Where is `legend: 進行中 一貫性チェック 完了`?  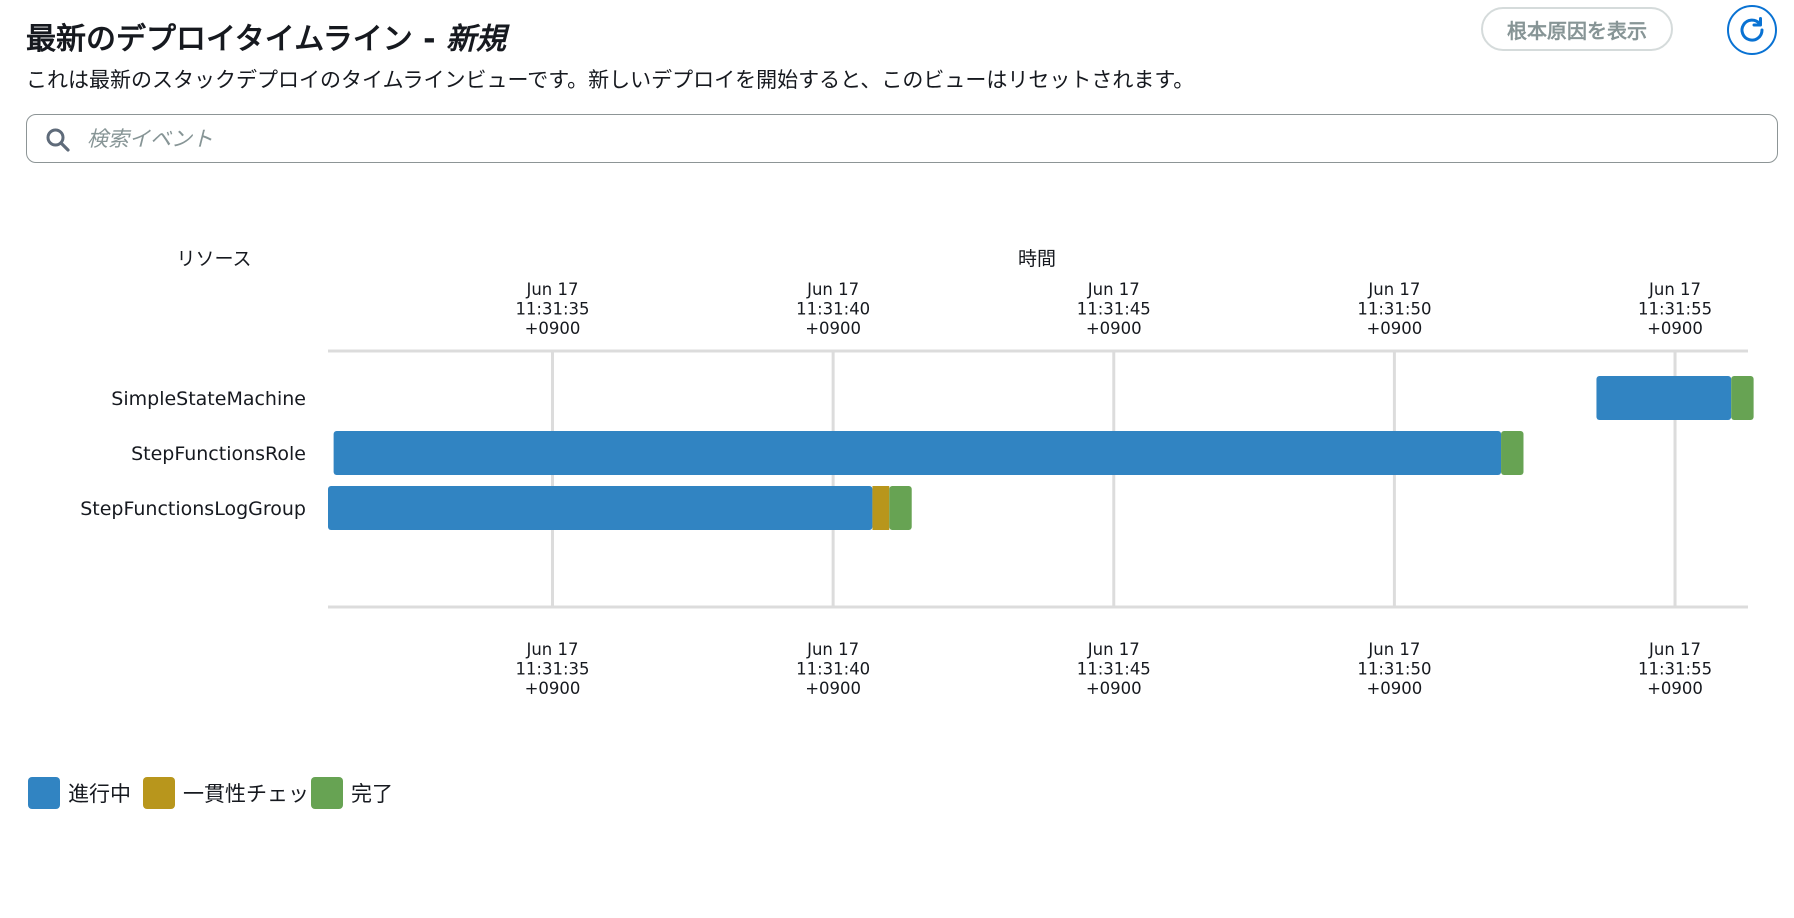
legend: 進行中 一貫性チェック 完了 is located at coordinates (278, 793).